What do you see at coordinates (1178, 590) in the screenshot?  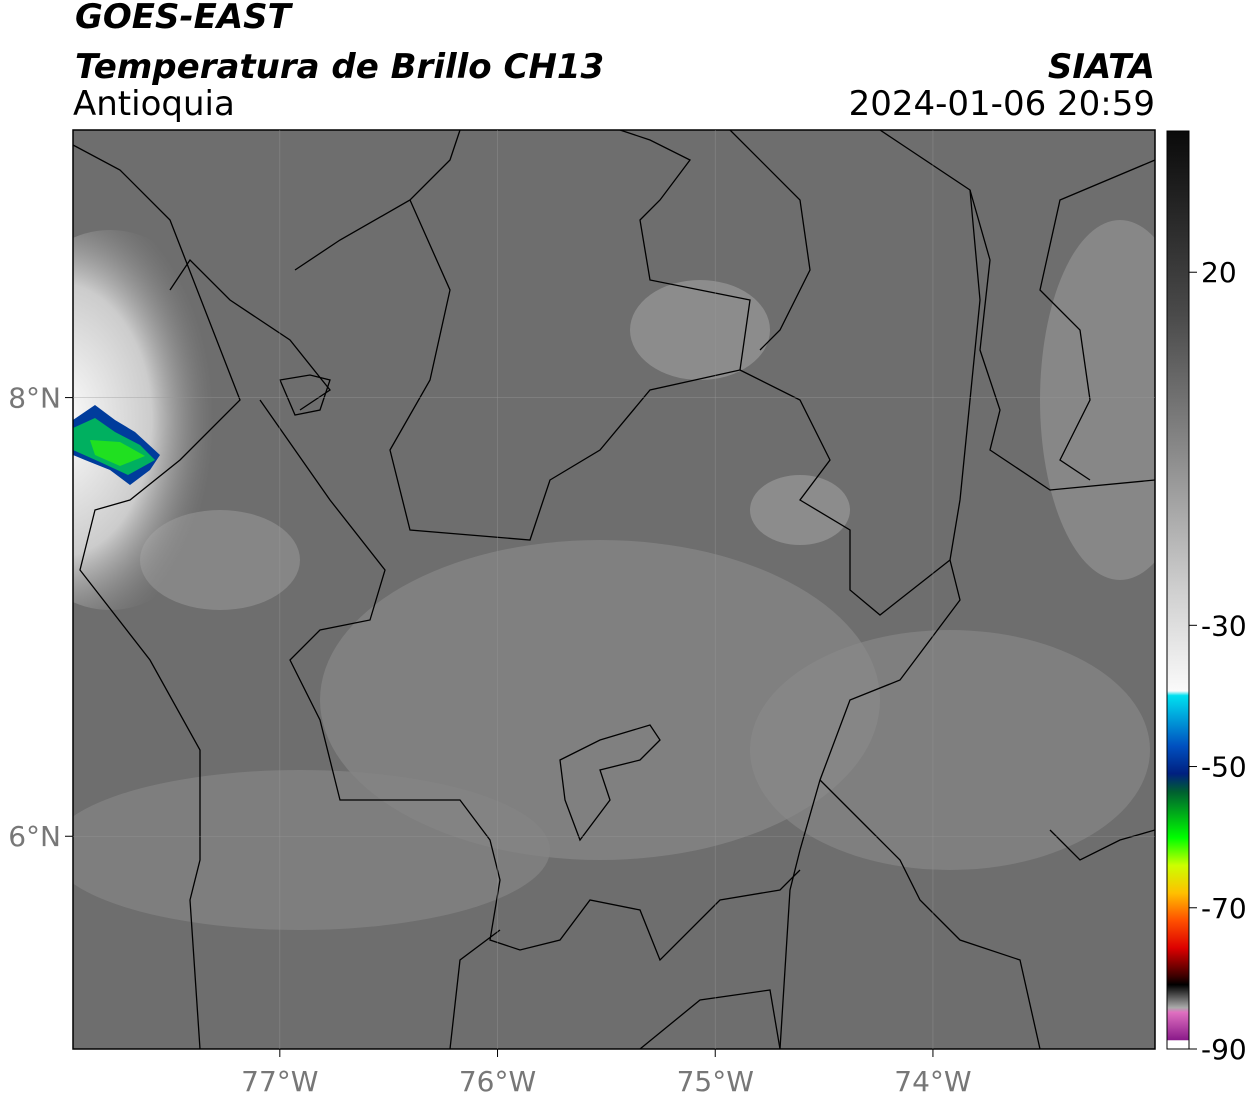 I see `colorbar` at bounding box center [1178, 590].